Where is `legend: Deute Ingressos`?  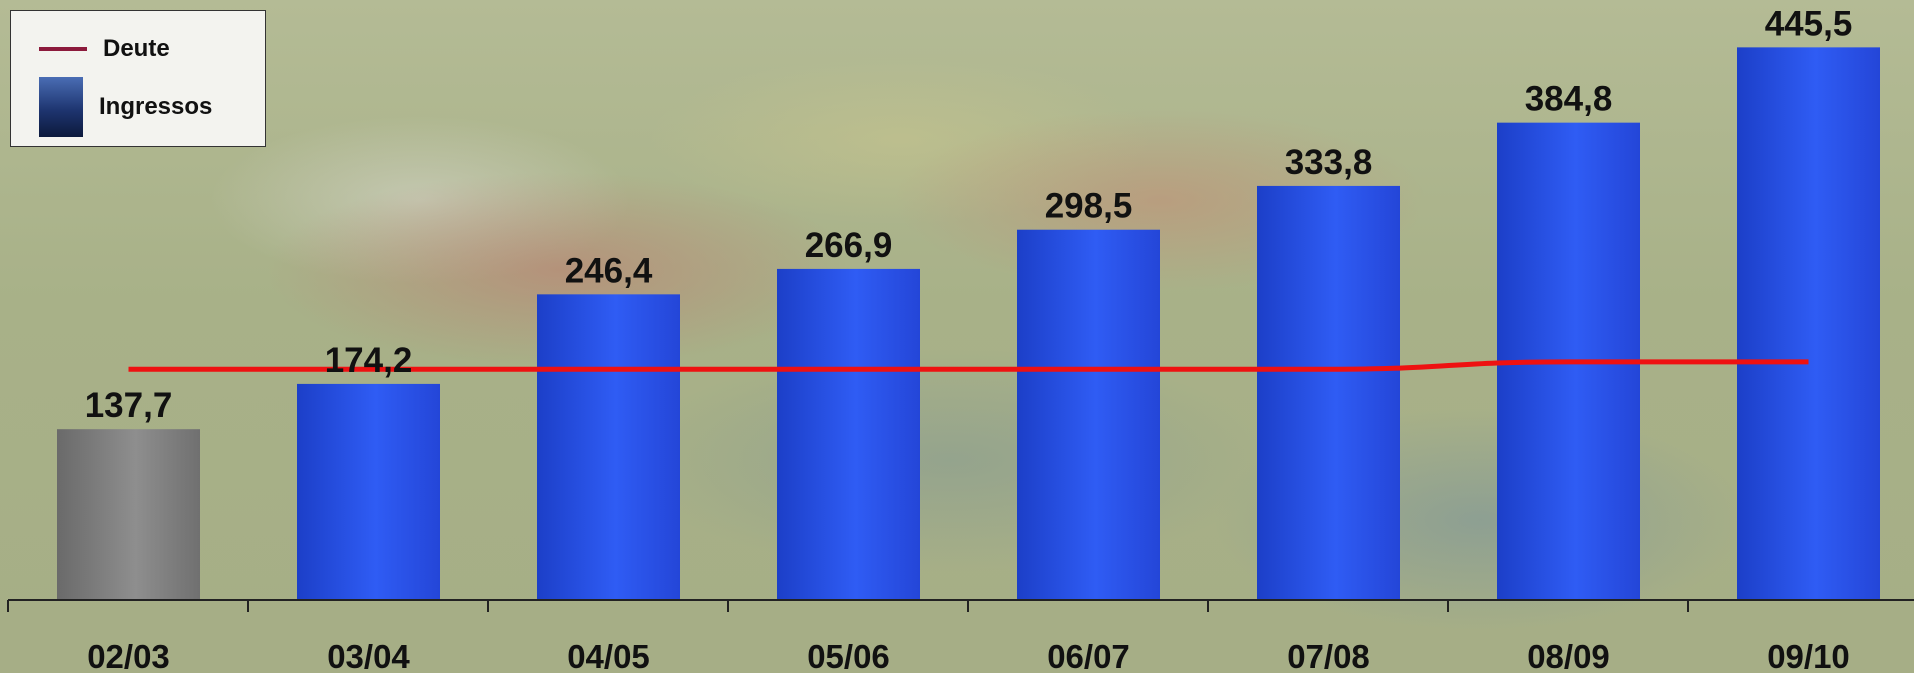 legend: Deute Ingressos is located at coordinates (138, 78).